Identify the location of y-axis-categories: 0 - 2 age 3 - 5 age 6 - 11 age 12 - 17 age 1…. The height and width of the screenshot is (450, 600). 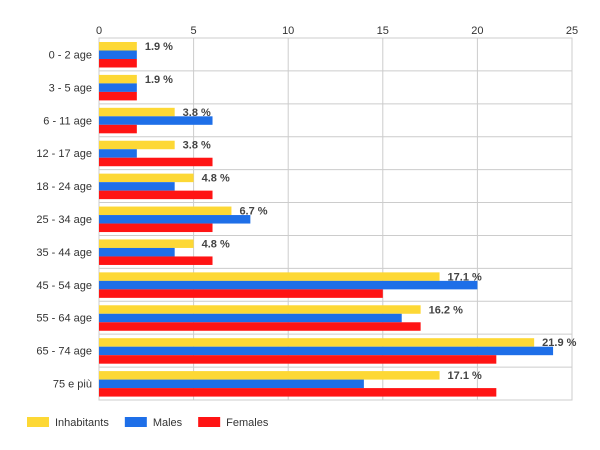
(64, 219).